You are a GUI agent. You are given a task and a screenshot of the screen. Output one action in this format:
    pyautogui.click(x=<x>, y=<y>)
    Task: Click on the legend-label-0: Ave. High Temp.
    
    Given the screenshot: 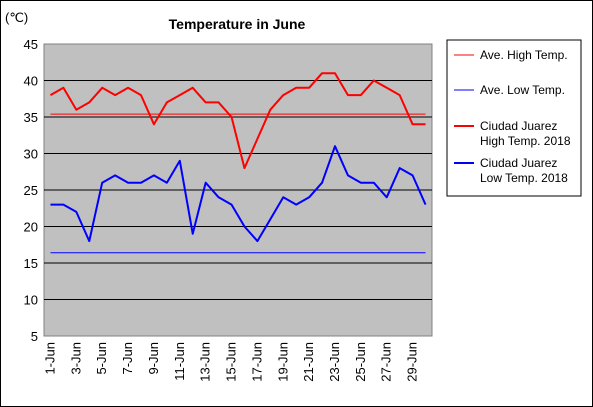 What is the action you would take?
    pyautogui.click(x=524, y=55)
    